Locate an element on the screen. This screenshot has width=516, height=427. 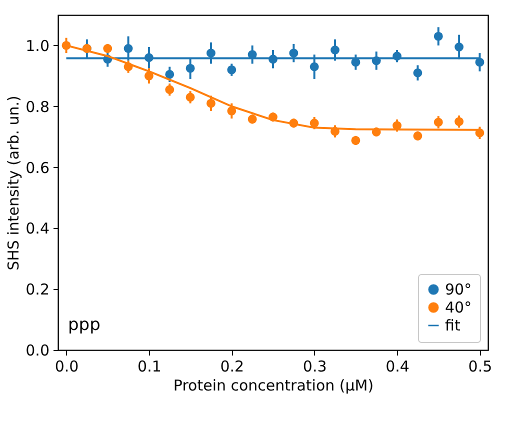
annotation: ppp is located at coordinates (84, 325).